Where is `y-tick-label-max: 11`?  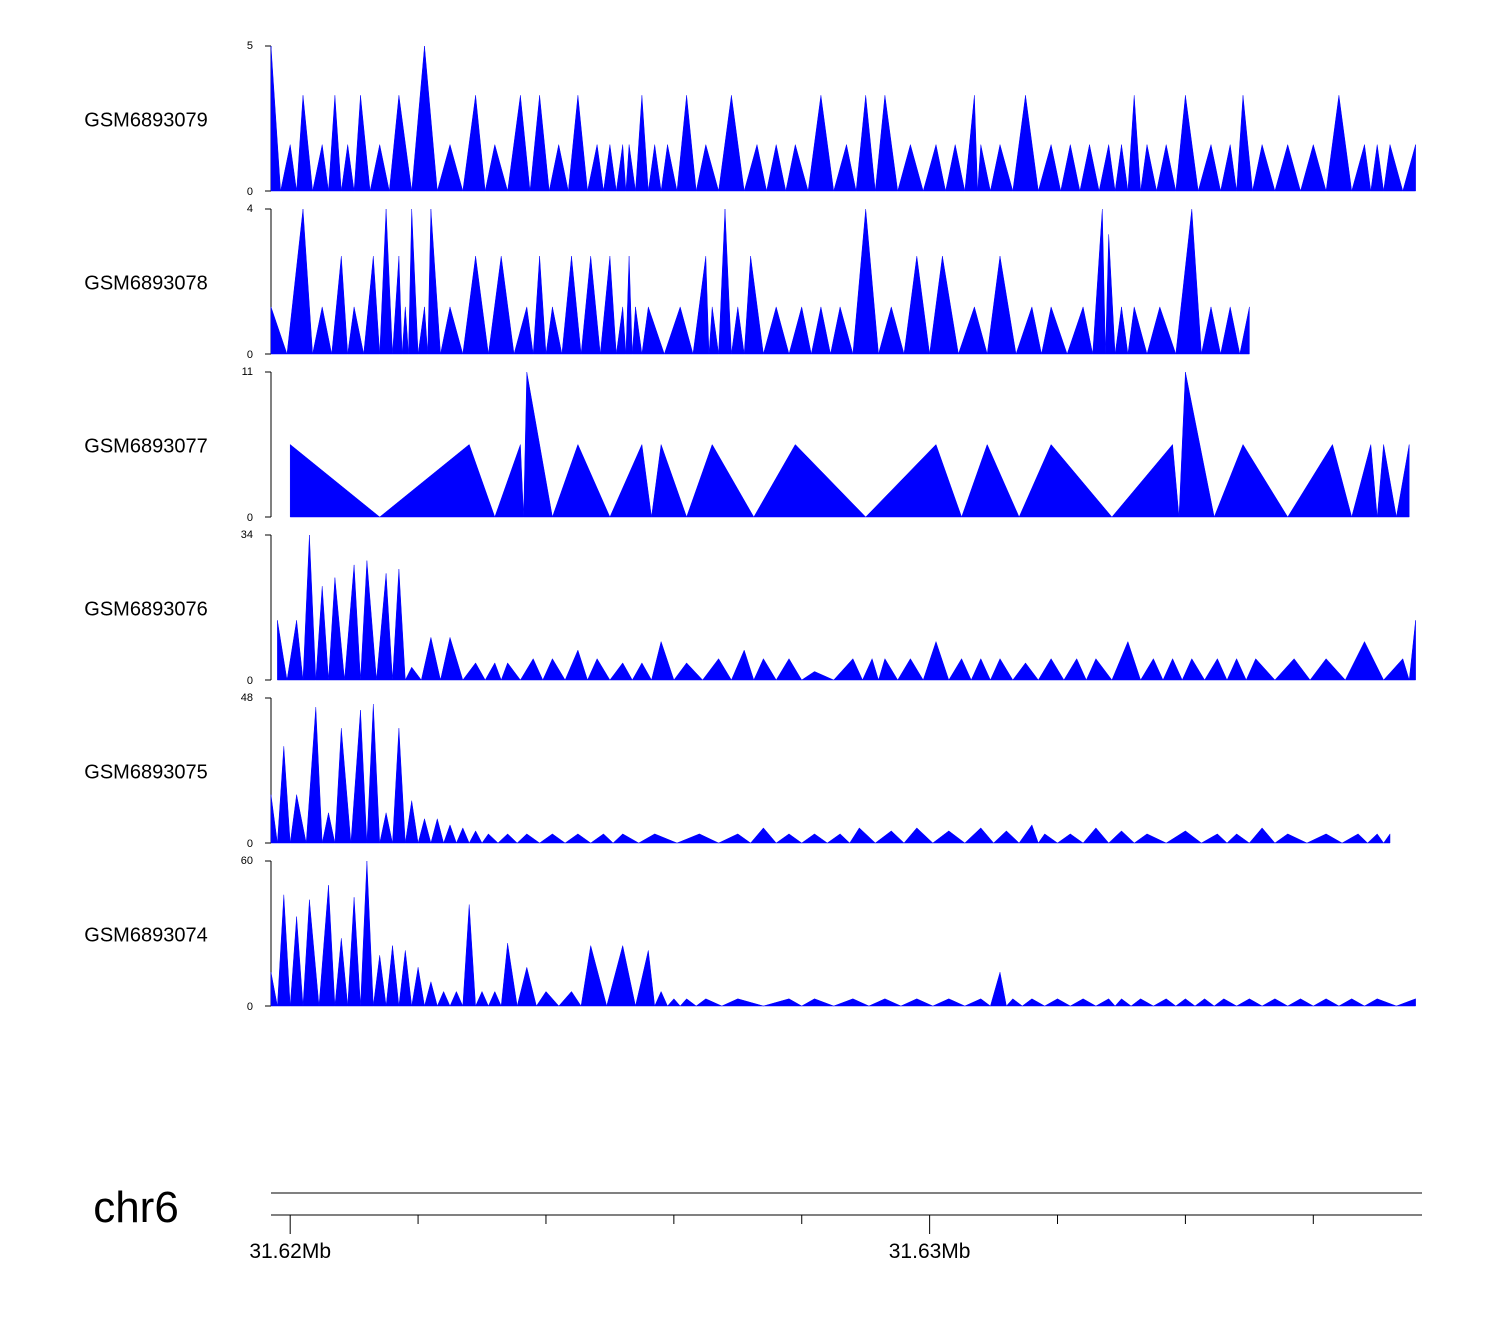
y-tick-label-max: 11 is located at coordinates (247, 372).